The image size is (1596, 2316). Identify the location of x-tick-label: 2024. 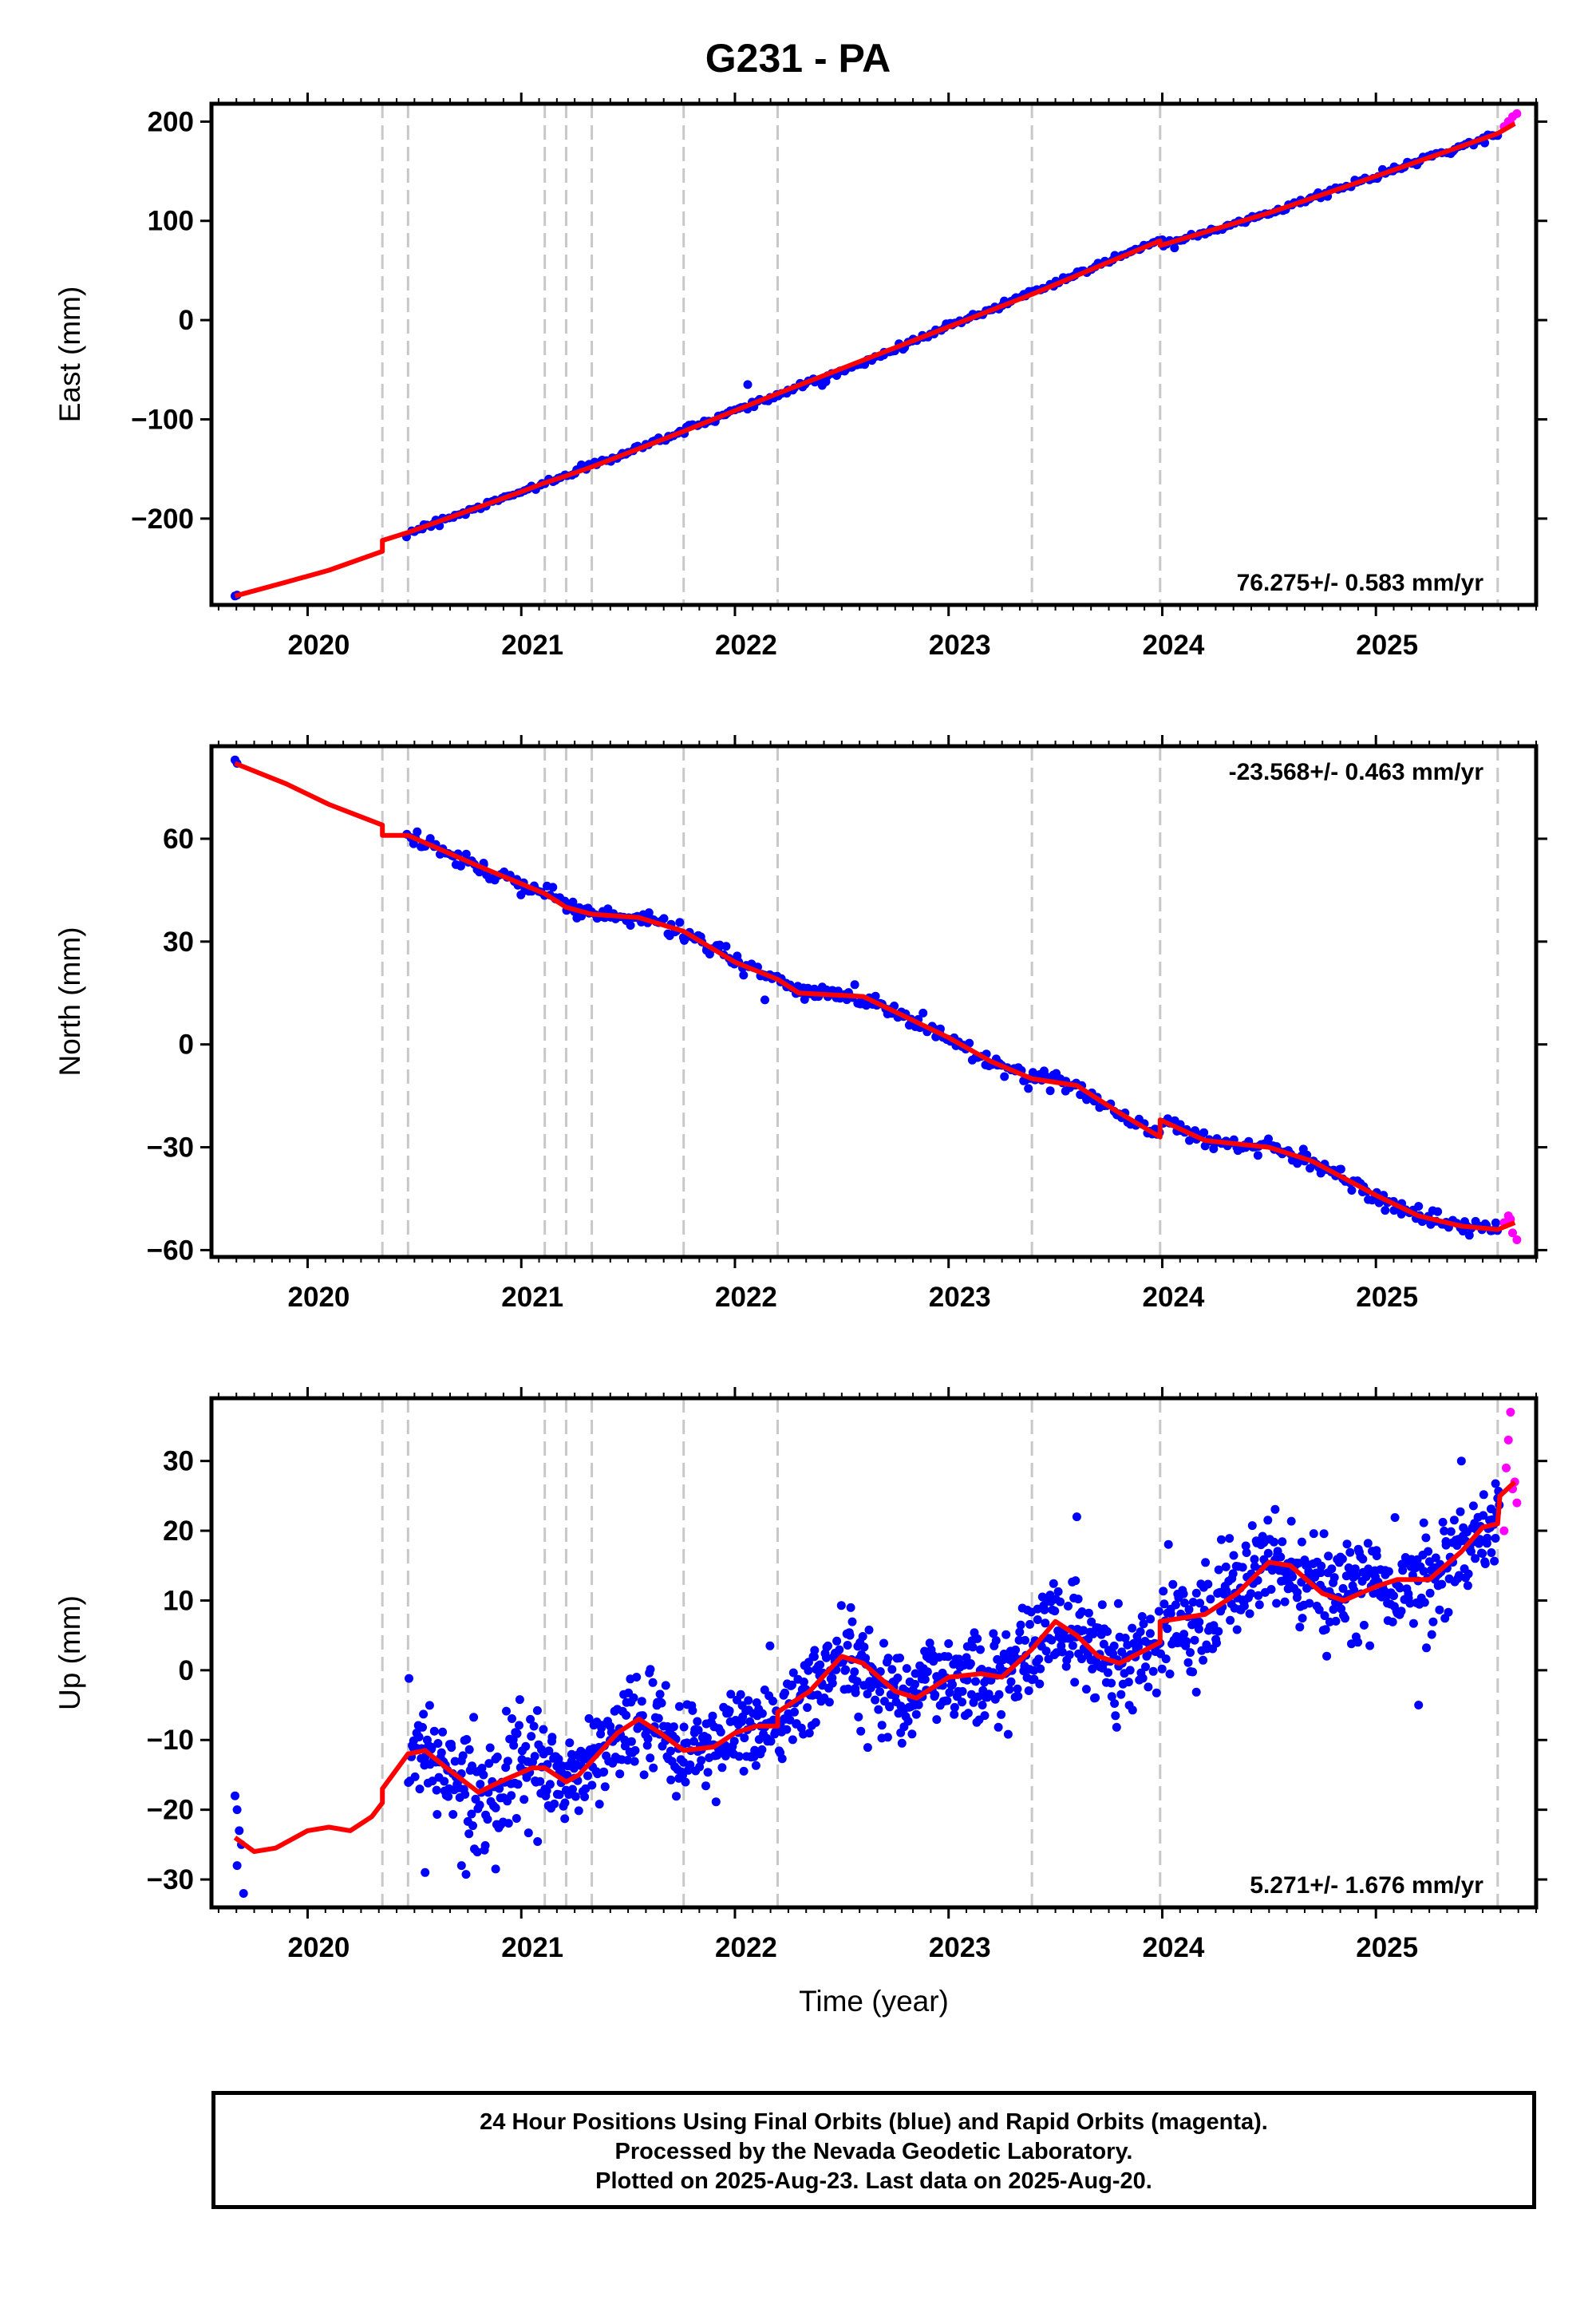
(1174, 645).